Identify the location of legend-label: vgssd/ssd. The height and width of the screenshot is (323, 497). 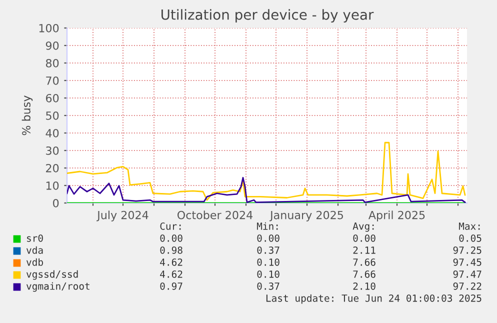
(52, 275).